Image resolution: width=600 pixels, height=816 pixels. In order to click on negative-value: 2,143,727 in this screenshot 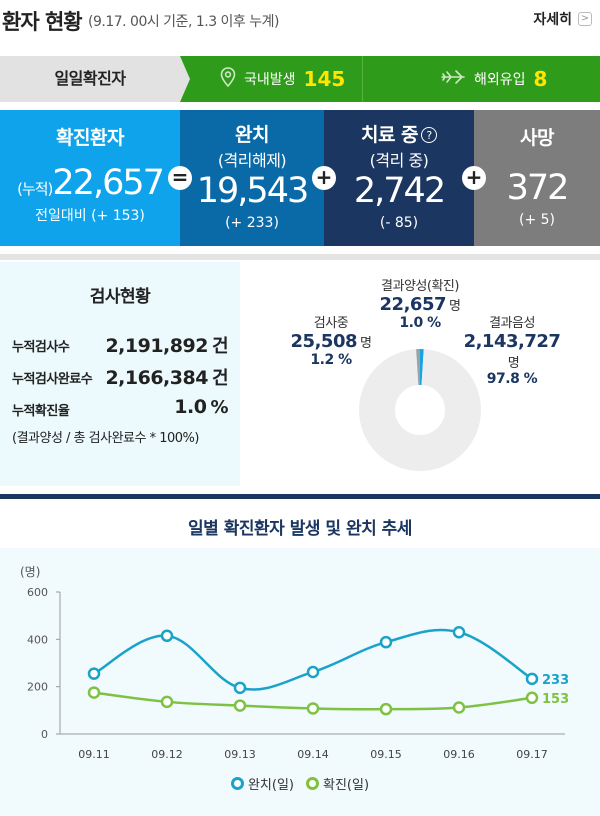, I will do `click(512, 341)`.